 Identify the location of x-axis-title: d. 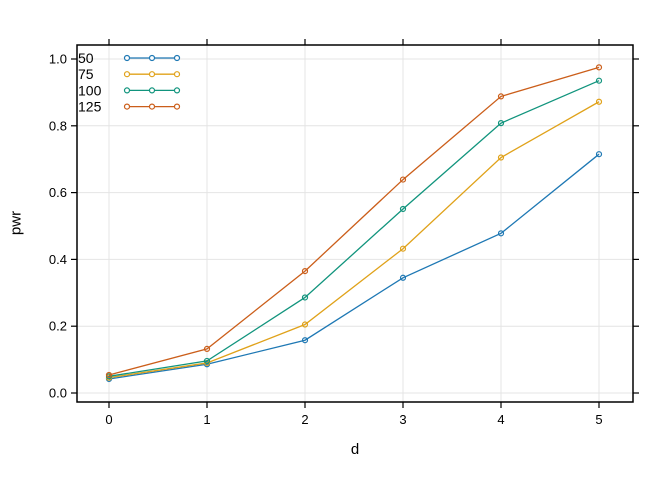
(355, 449).